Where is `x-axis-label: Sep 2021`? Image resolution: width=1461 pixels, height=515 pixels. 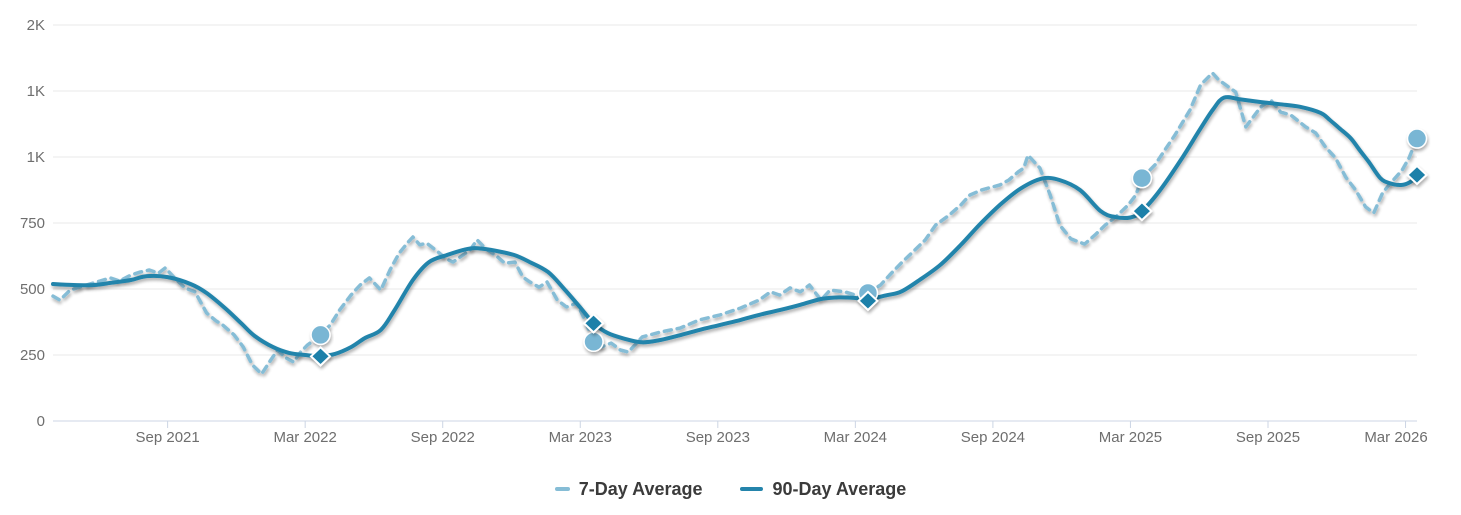 x-axis-label: Sep 2021 is located at coordinates (168, 437).